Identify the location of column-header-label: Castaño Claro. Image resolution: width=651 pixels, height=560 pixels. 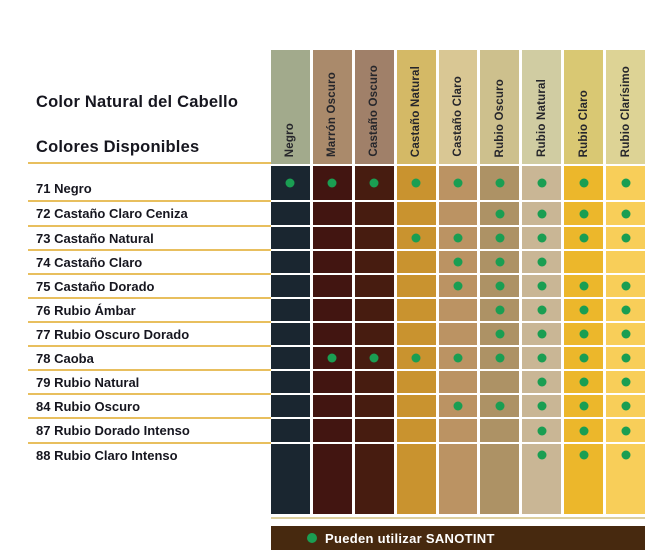
(457, 116).